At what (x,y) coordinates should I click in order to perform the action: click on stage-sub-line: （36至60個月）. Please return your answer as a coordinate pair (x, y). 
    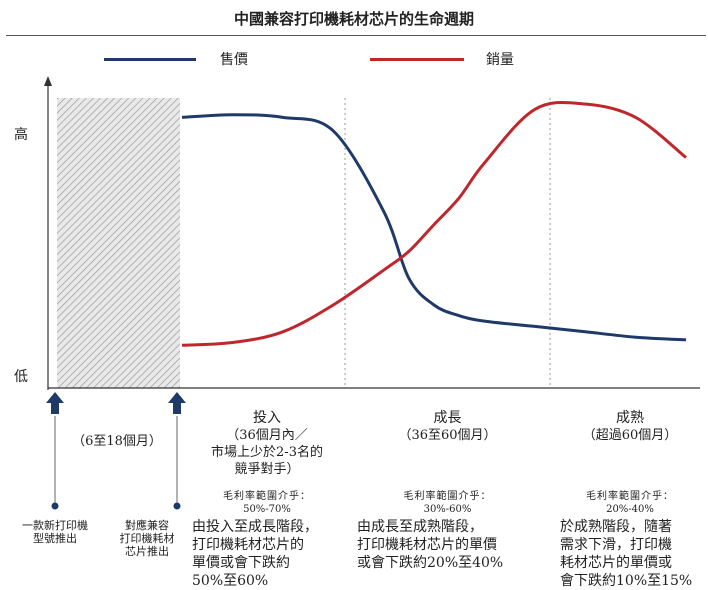
    Looking at the image, I should click on (447, 435).